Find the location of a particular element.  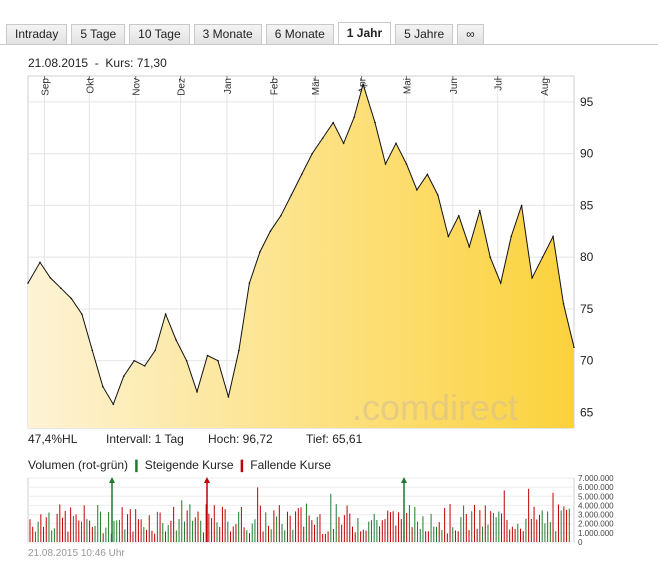

month-label: Mai is located at coordinates (407, 86).